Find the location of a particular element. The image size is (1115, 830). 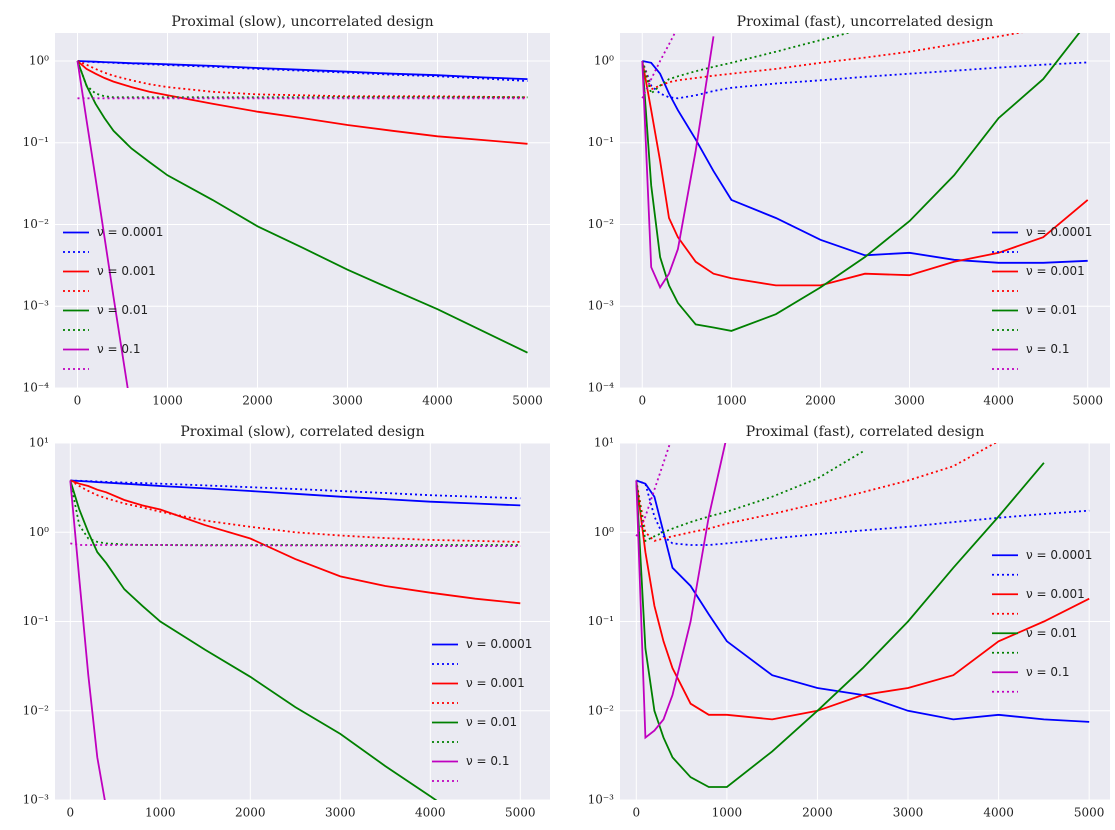

series-group is located at coordinates (865, 182).